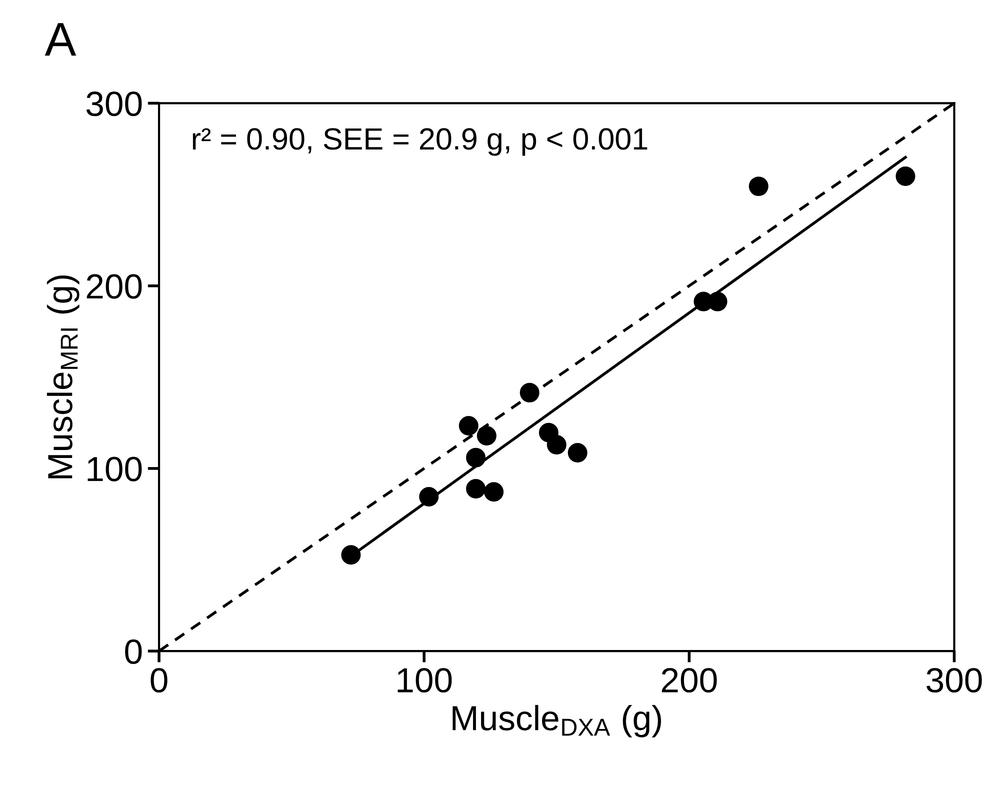 This screenshot has width=994, height=794. Describe the element at coordinates (114, 104) in the screenshot. I see `y-tick-label: 300` at that location.